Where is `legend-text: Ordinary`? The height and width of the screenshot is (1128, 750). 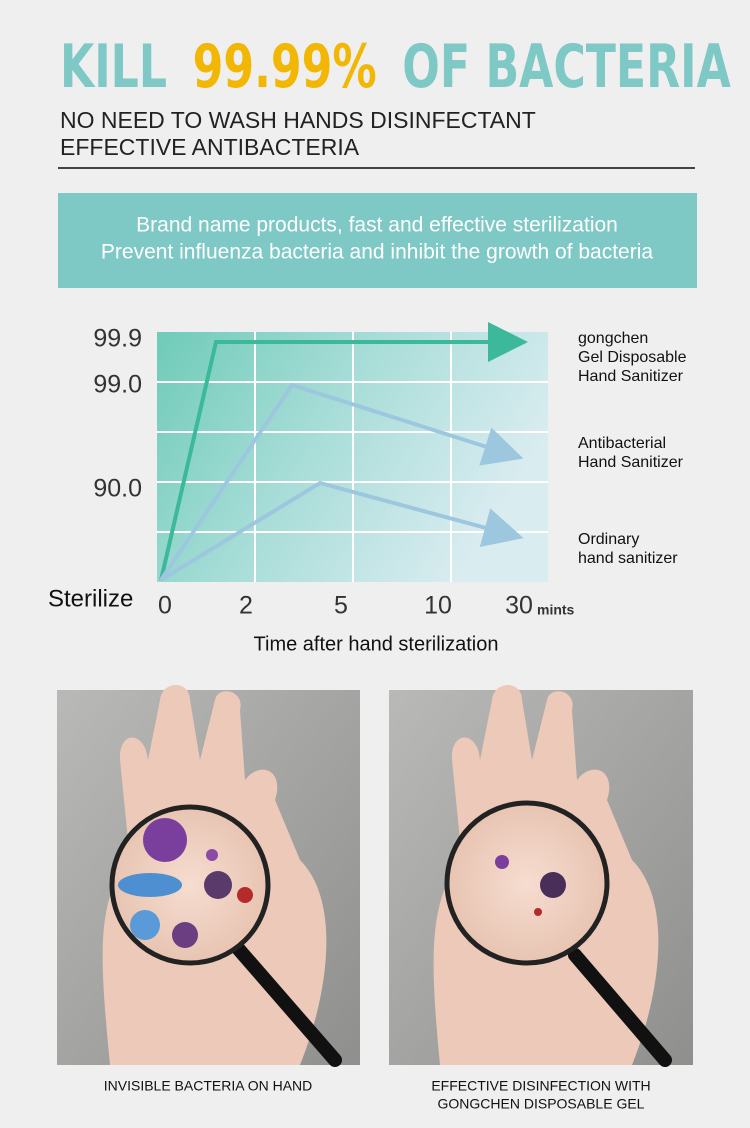 legend-text: Ordinary is located at coordinates (608, 539).